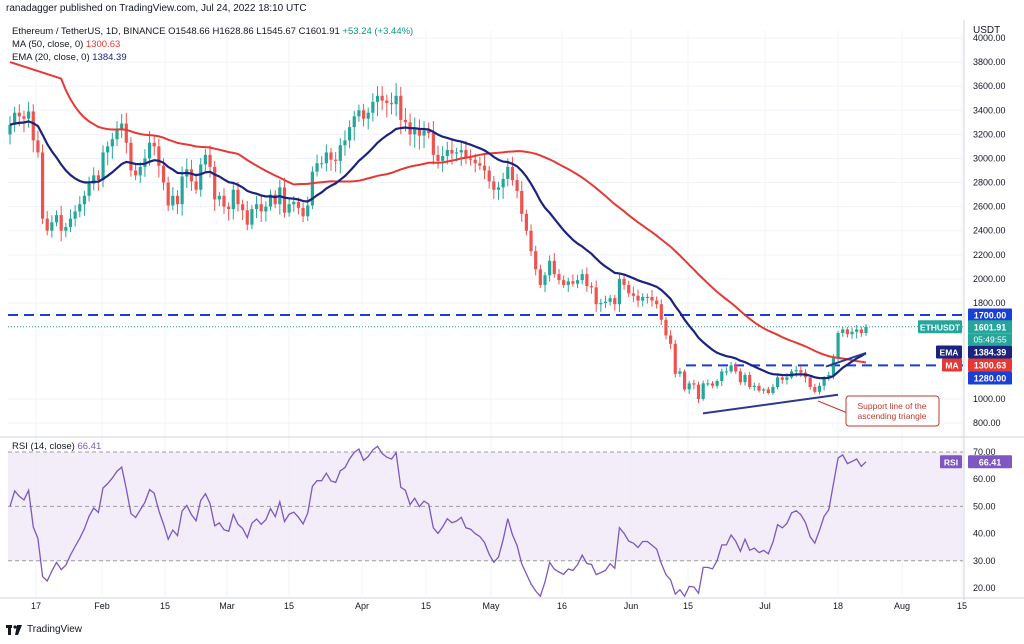 This screenshot has width=1024, height=644. What do you see at coordinates (69, 57) in the screenshot?
I see `ema-legend: EMA (20, close, 0) 1384.39` at bounding box center [69, 57].